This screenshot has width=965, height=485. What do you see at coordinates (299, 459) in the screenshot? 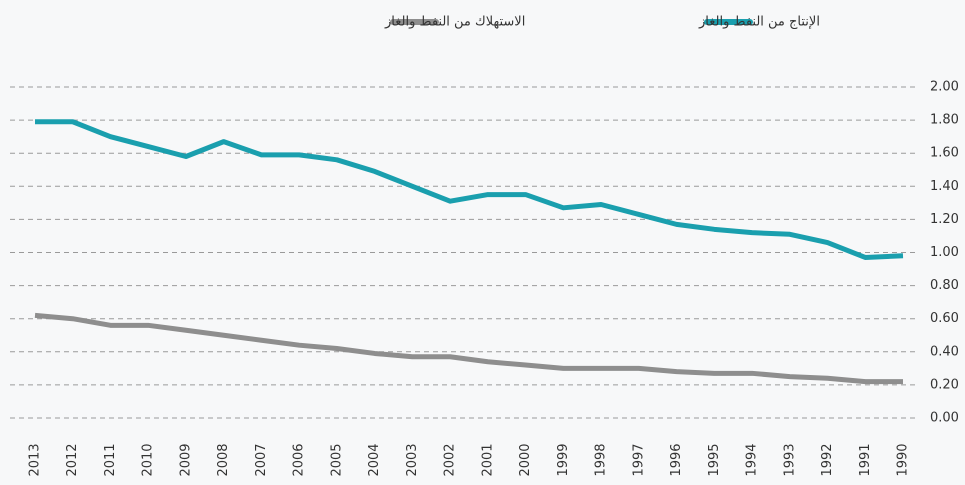
I see `x-tick-label: 2006` at bounding box center [299, 459].